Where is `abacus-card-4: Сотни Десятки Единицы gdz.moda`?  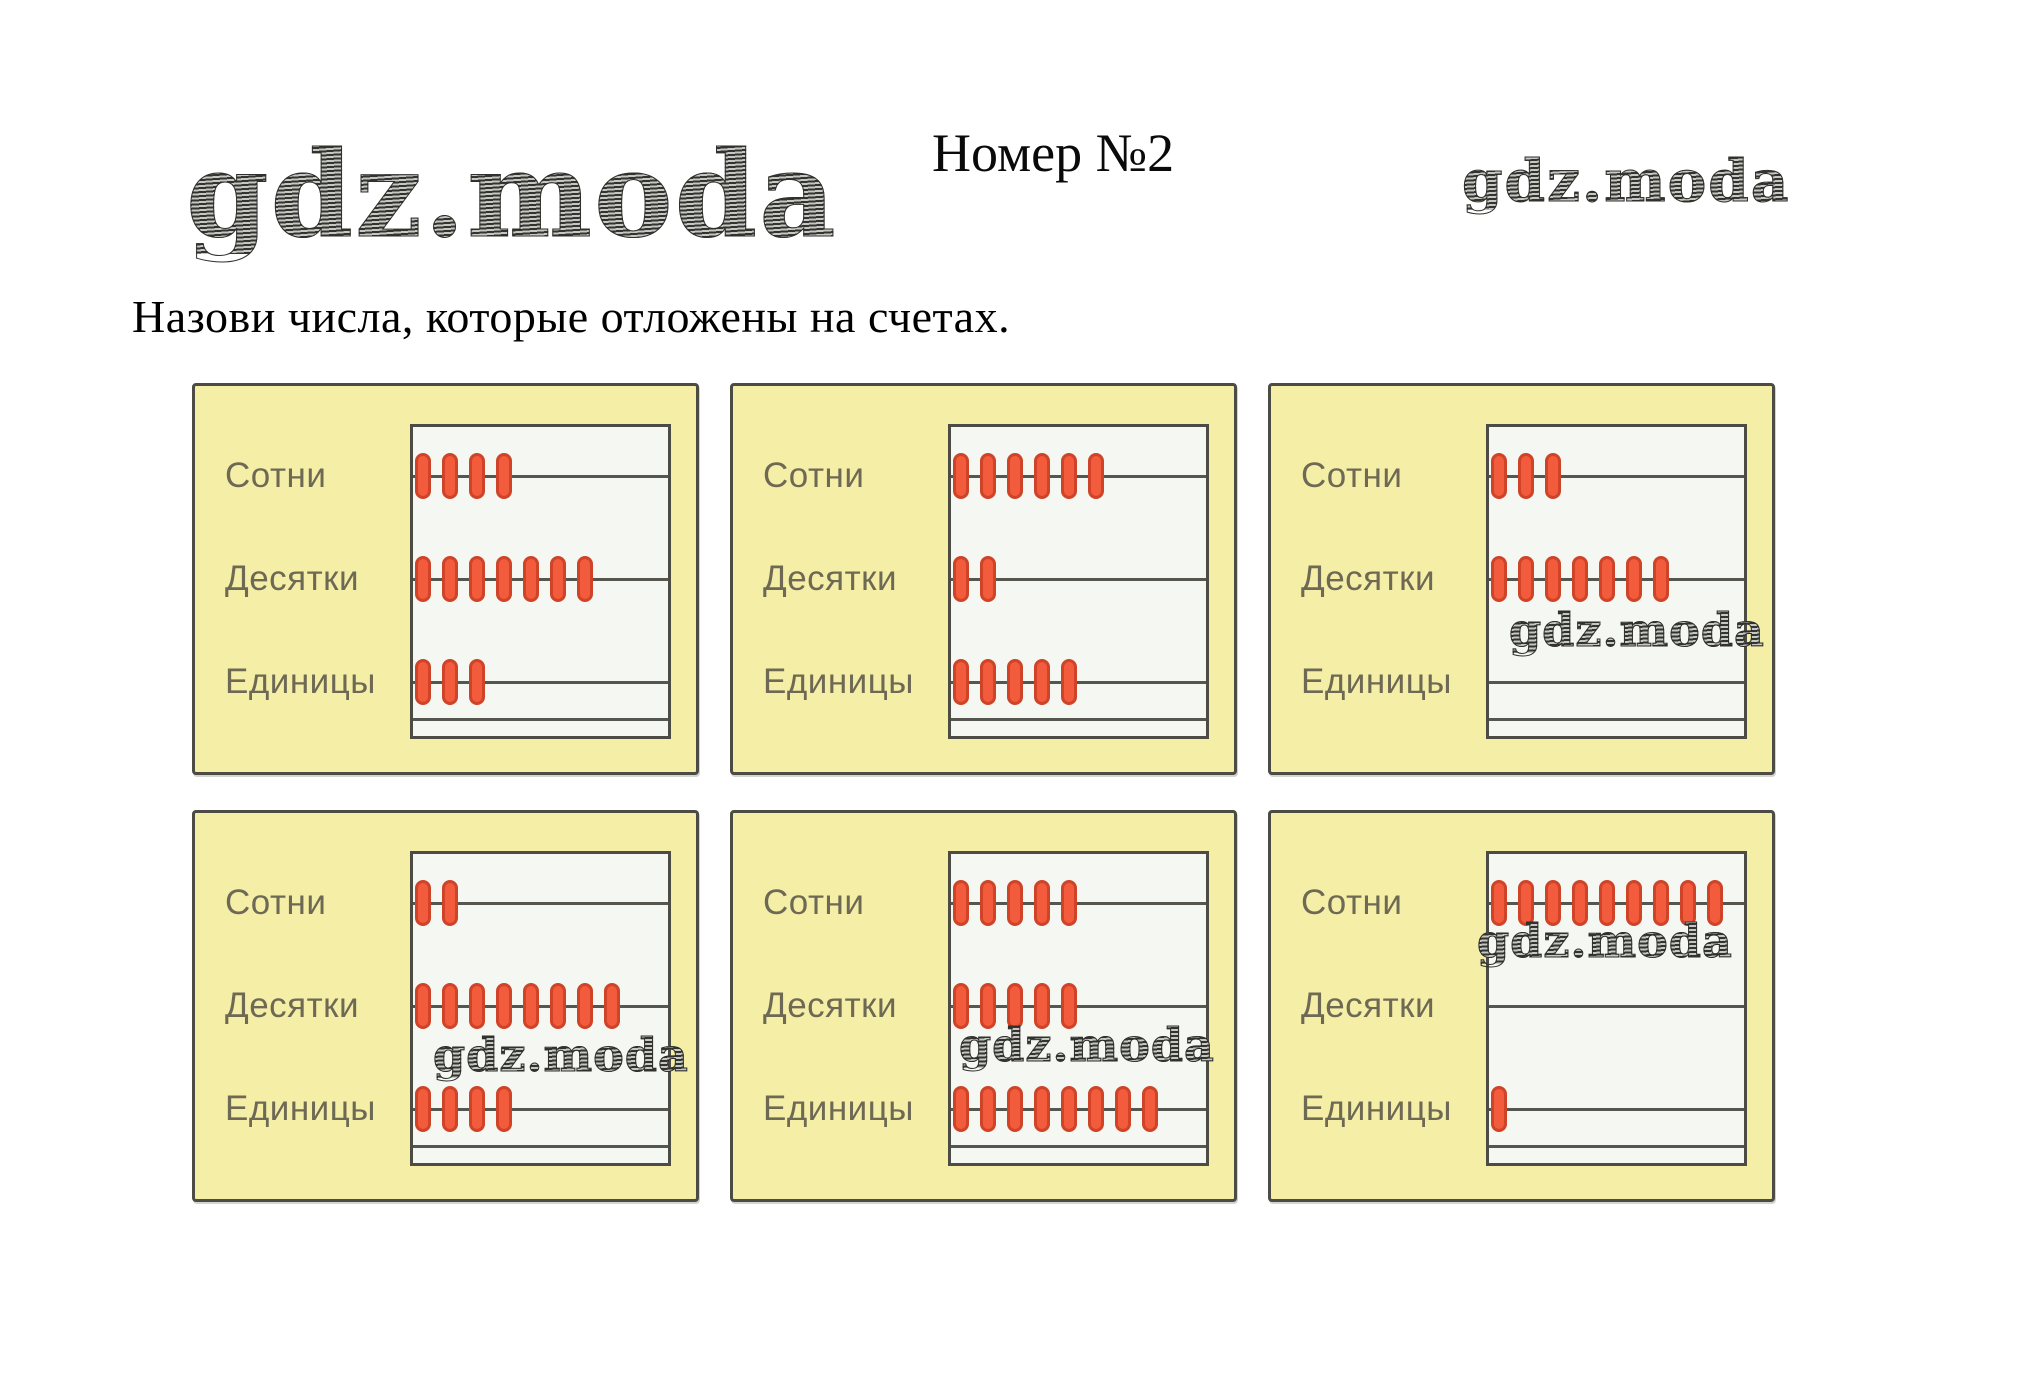 abacus-card-4: Сотни Десятки Единицы gdz.moda is located at coordinates (445, 1006).